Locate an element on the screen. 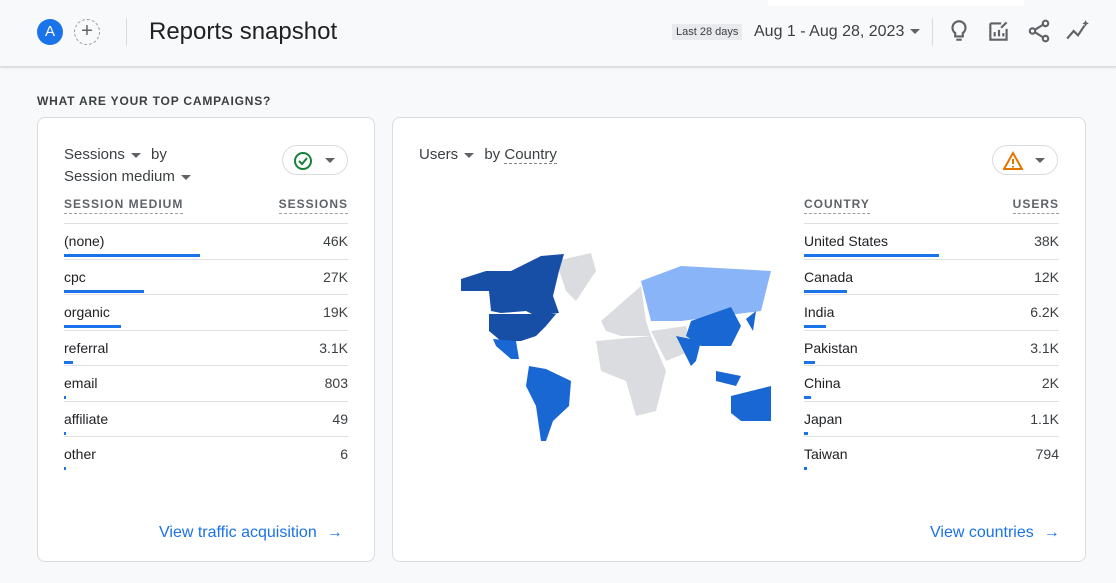 The image size is (1116, 583). map-south-america is located at coordinates (548, 403).